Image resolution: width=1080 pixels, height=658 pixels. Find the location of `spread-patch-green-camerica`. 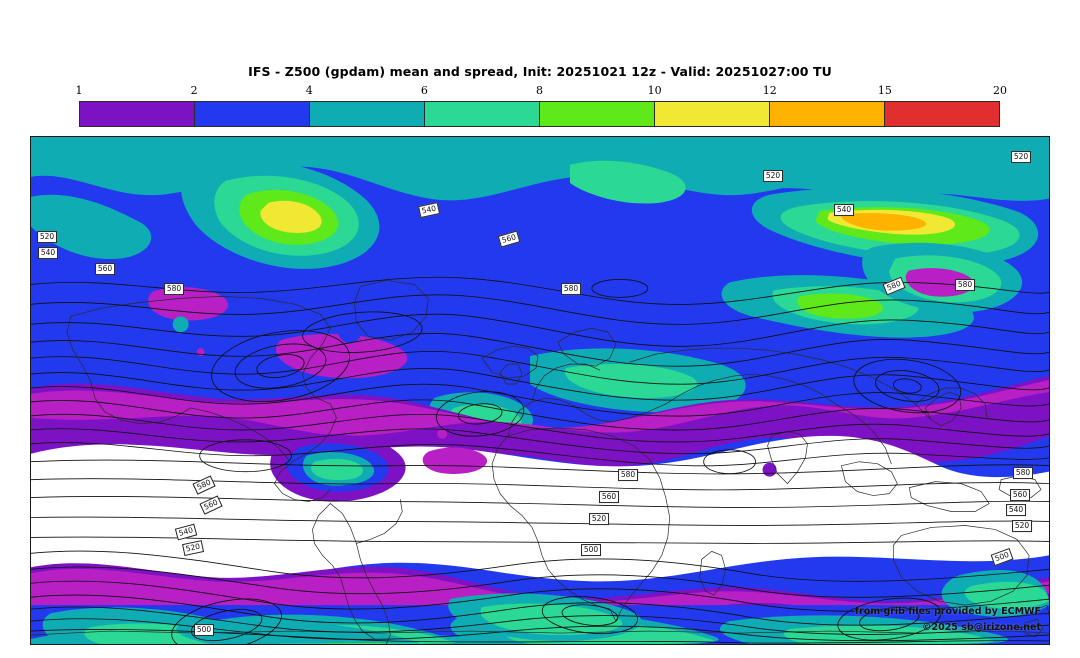

spread-patch-green-camerica is located at coordinates (336, 469).